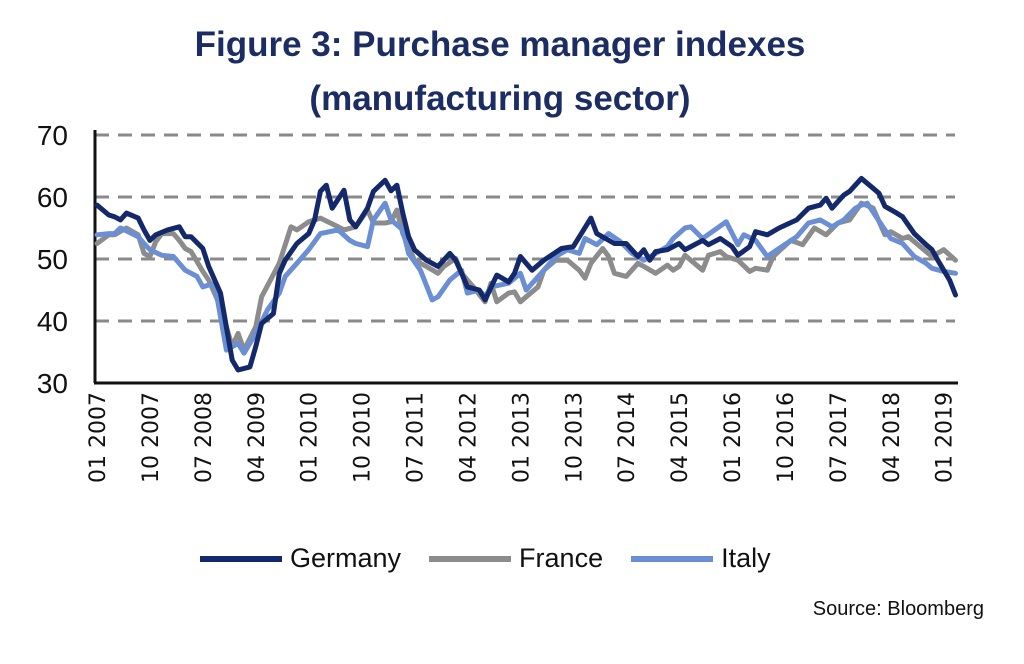 Image resolution: width=1024 pixels, height=664 pixels. Describe the element at coordinates (468, 437) in the screenshot. I see `x-tick-label: 04 2012` at that location.